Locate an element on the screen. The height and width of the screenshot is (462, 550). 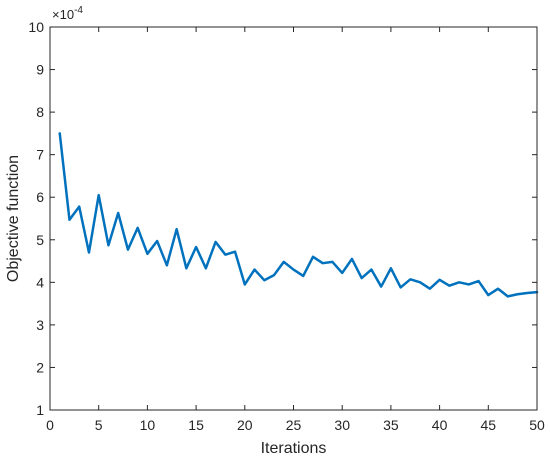
y-tick-label: 9 is located at coordinates (40, 70).